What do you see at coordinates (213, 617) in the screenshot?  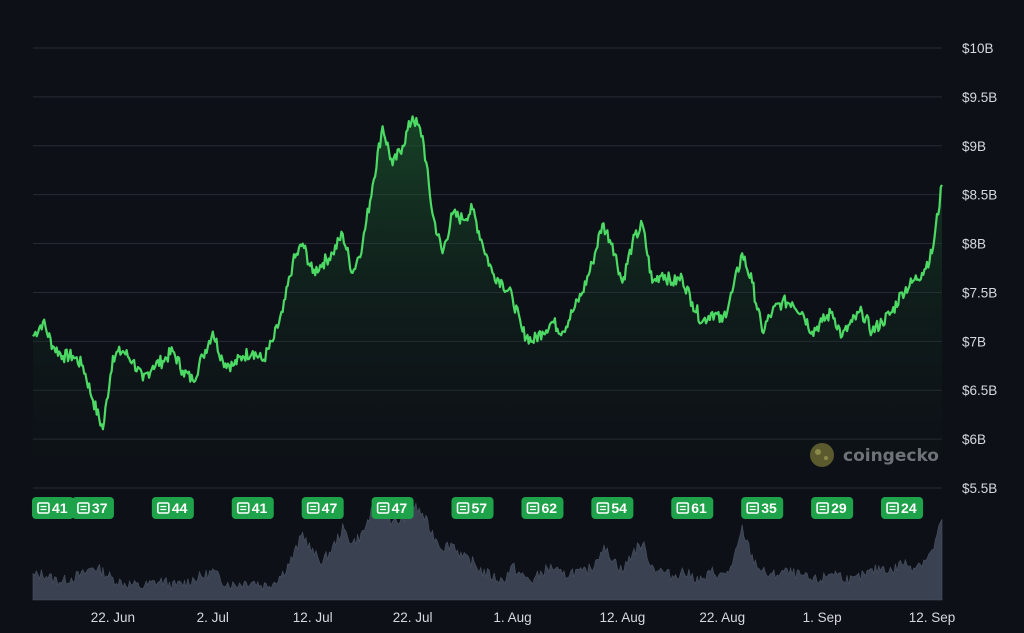 I see `x-tick-label: 2. Jul` at bounding box center [213, 617].